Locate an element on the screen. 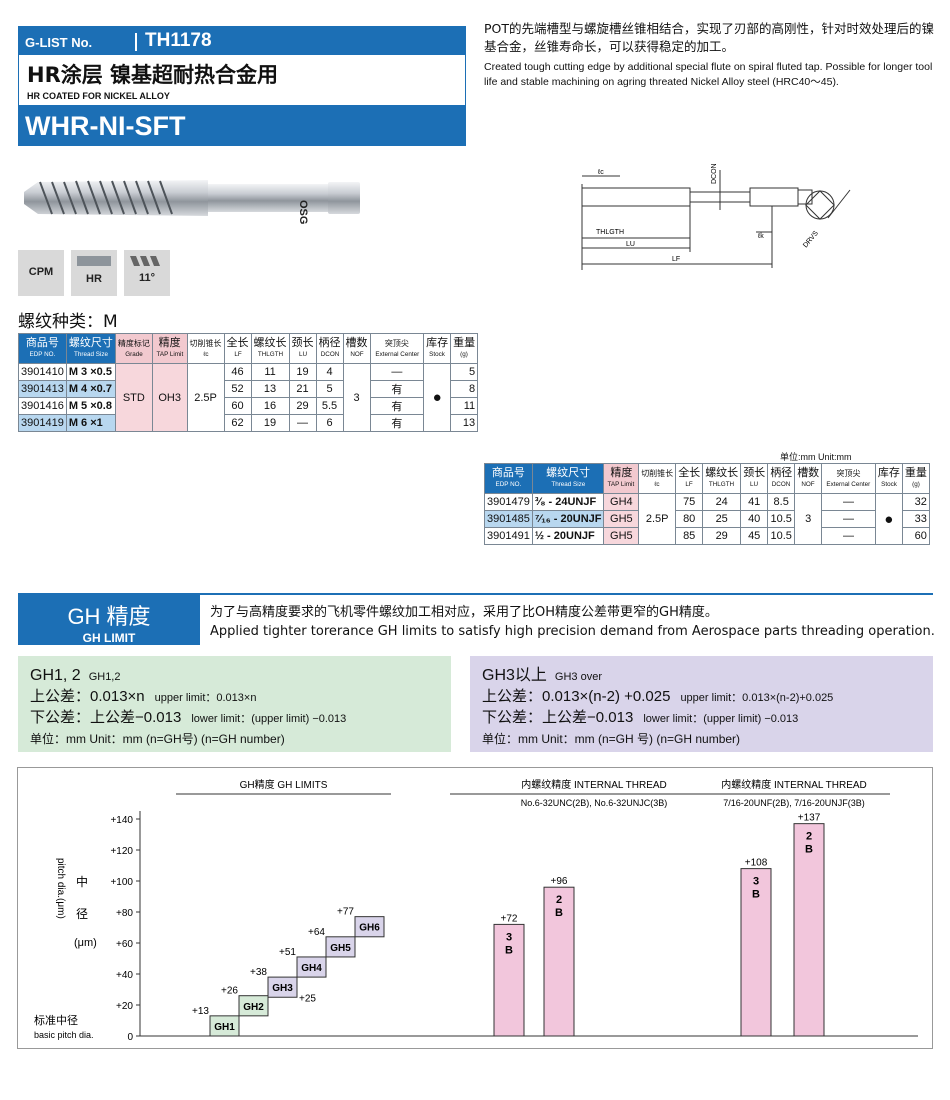  title-en: HR COATED FOR NICKEL ALLOY is located at coordinates (98, 96).